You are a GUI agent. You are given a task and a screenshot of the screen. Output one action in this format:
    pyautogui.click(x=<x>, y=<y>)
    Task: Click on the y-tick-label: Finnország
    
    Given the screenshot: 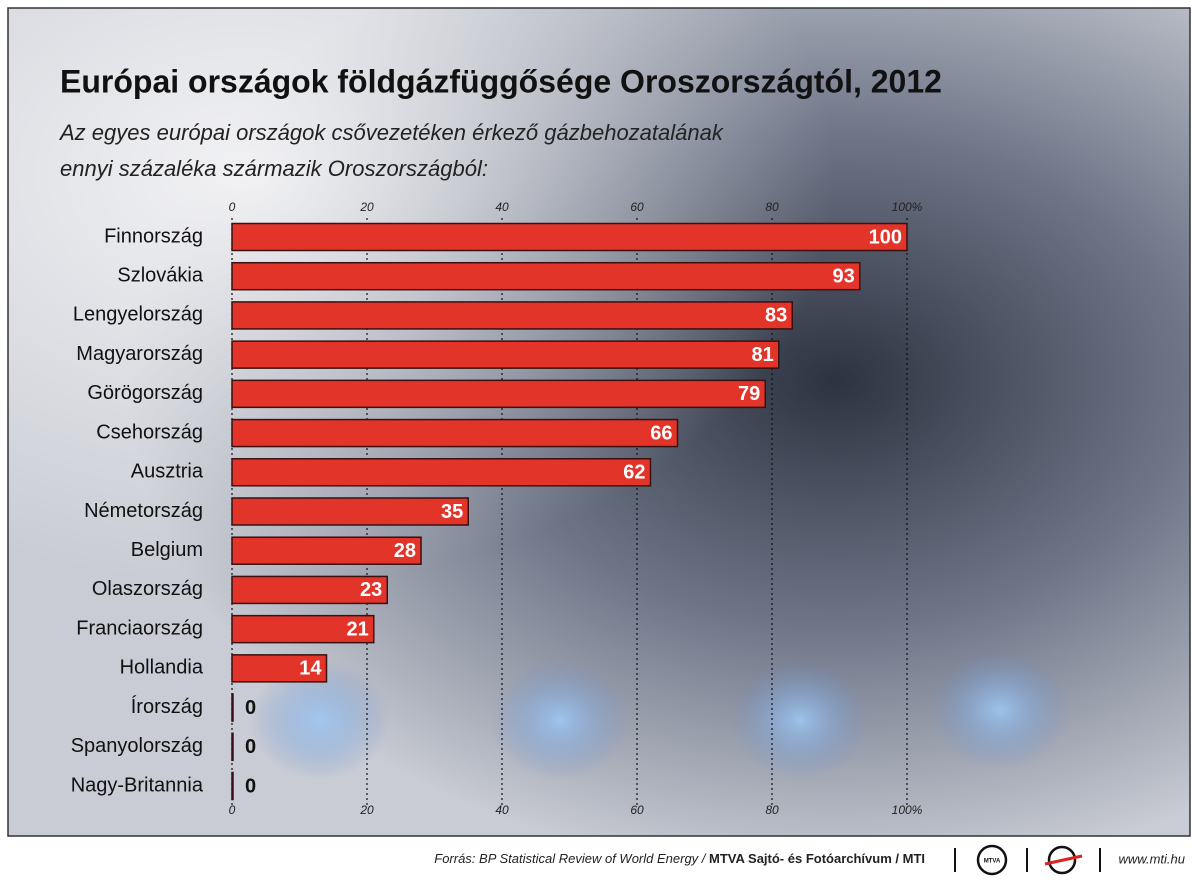 What is the action you would take?
    pyautogui.click(x=153, y=236)
    